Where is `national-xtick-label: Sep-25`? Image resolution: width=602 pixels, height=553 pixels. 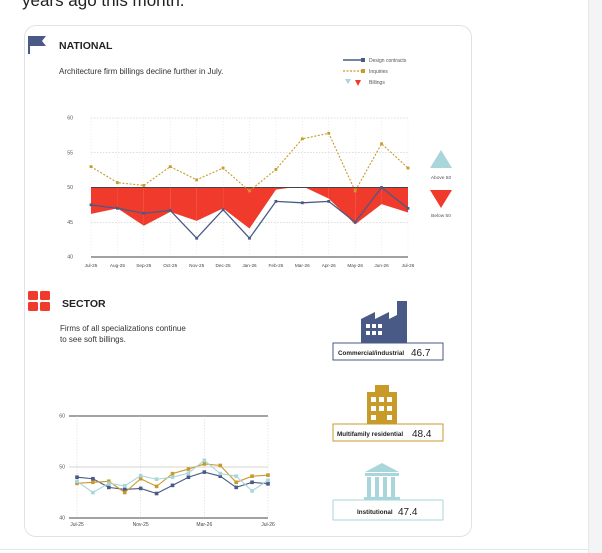 national-xtick-label: Sep-25 is located at coordinates (144, 265).